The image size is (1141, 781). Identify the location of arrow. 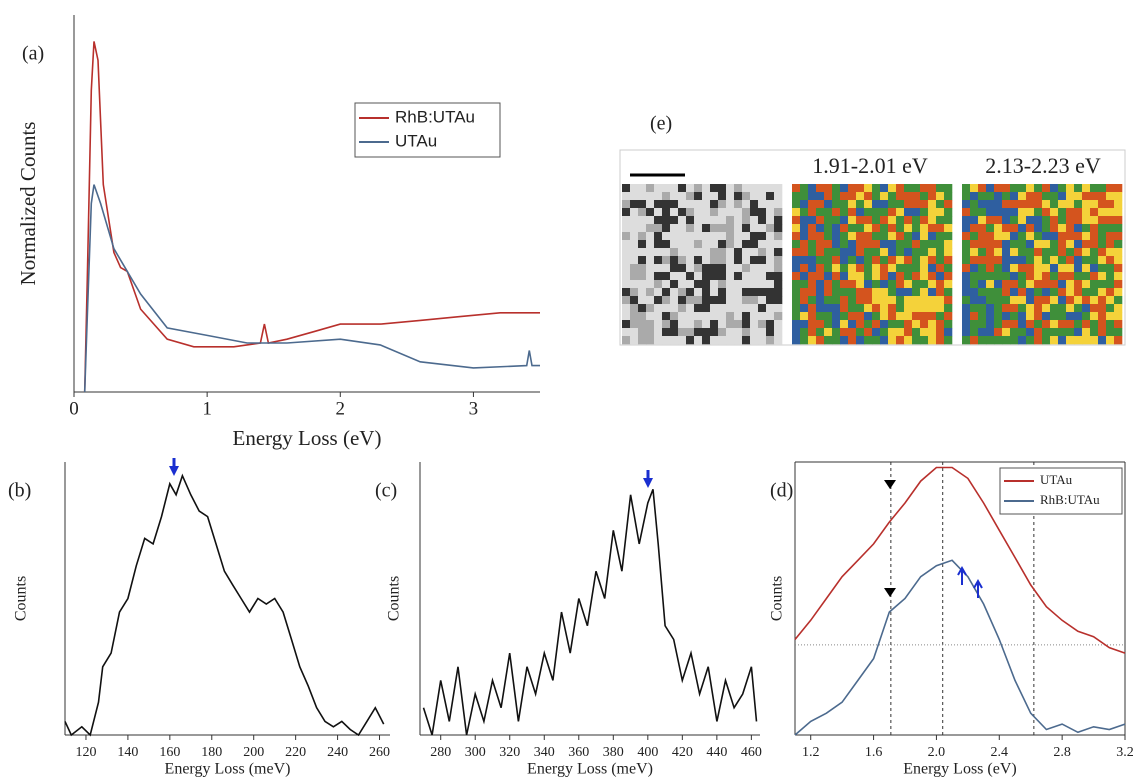
(174, 467).